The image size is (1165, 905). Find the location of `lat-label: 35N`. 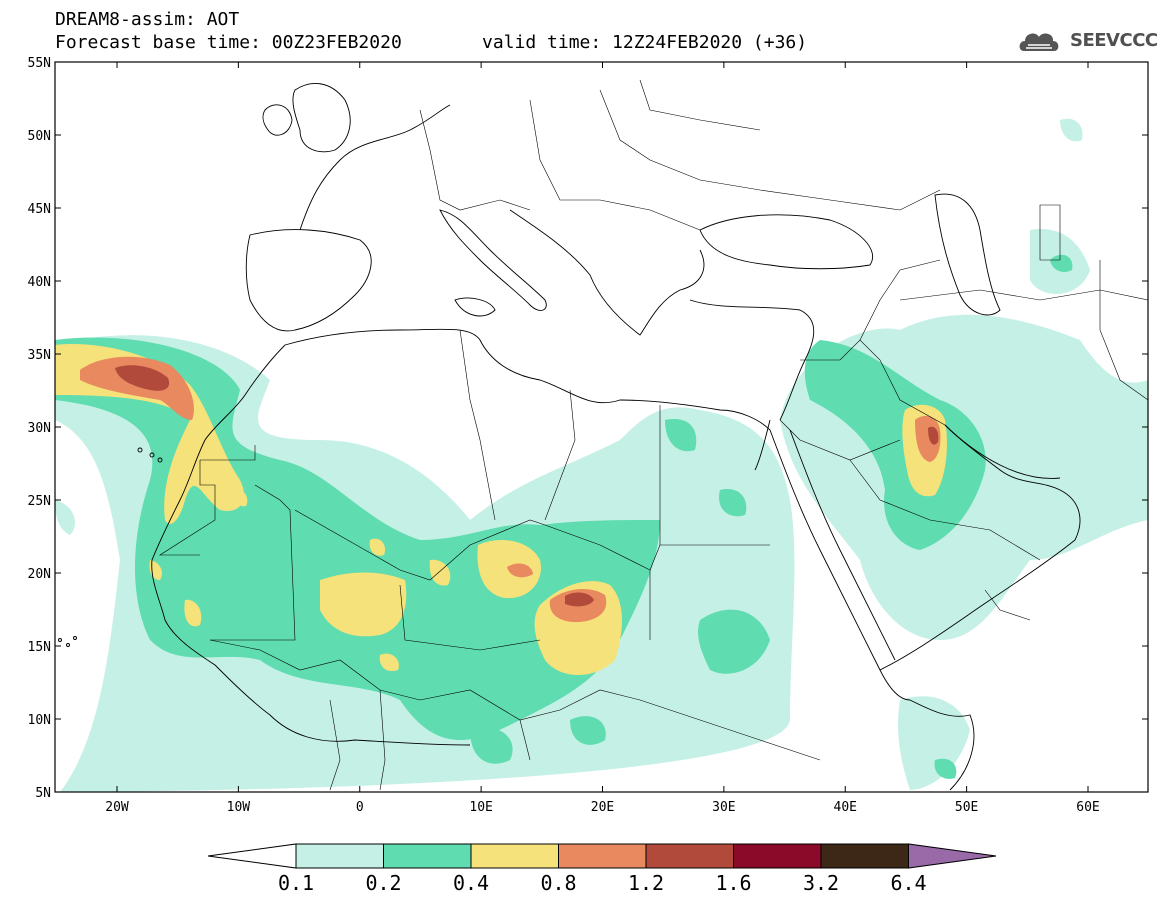

lat-label: 35N is located at coordinates (39, 355).